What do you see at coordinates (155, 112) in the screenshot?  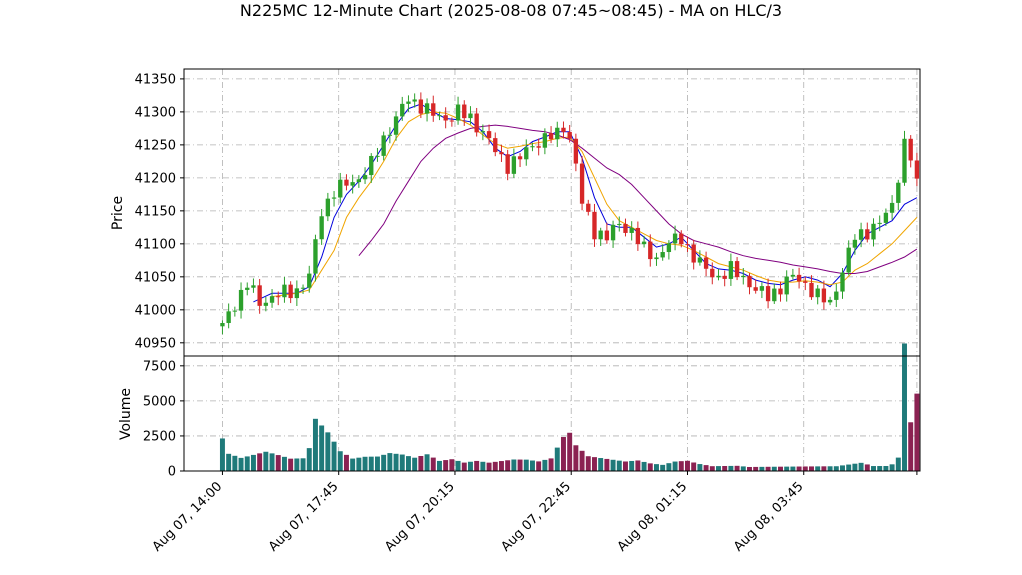 I see `price-tick-label: 41300` at bounding box center [155, 112].